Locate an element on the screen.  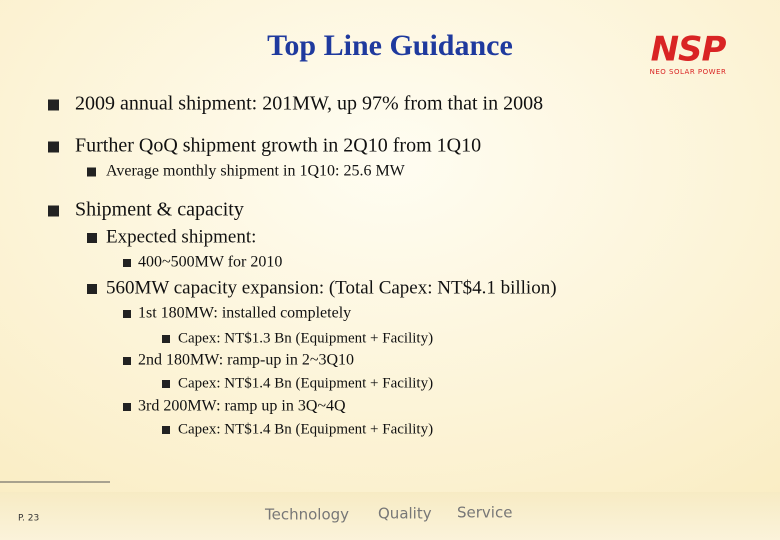
title: Top Line Guidance is located at coordinates (390, 45).